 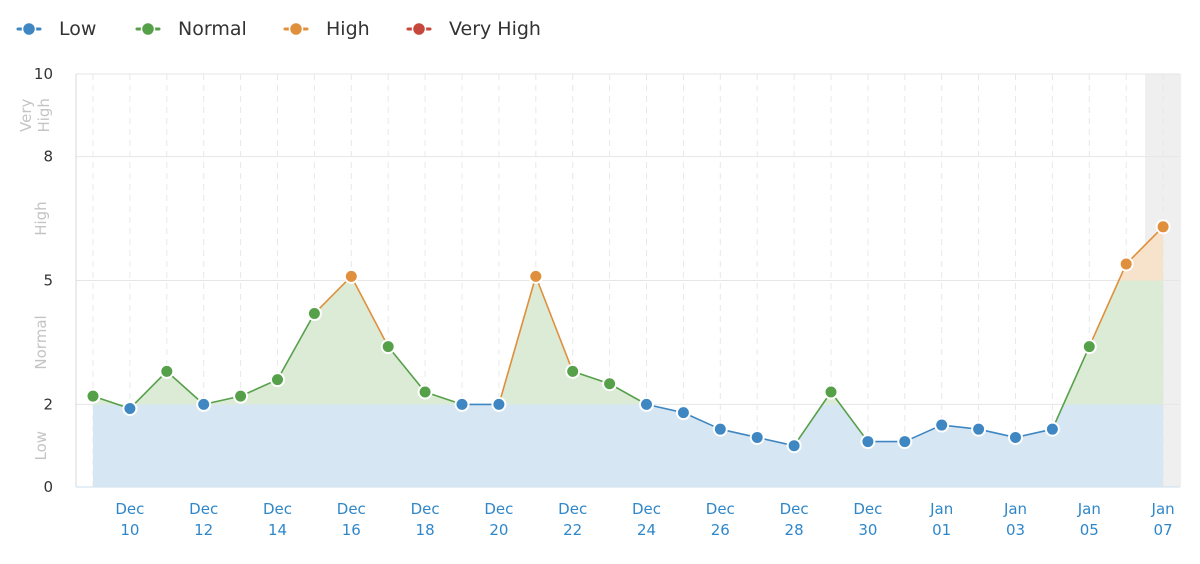 I want to click on x-tick-day: 01, so click(x=941, y=530).